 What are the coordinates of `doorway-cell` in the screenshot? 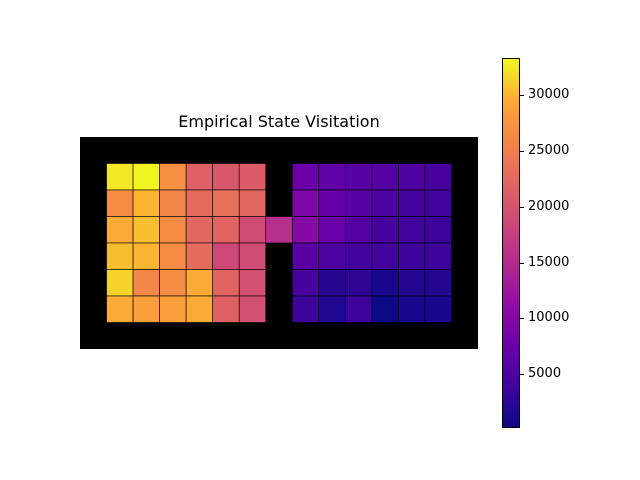 It's located at (279, 230).